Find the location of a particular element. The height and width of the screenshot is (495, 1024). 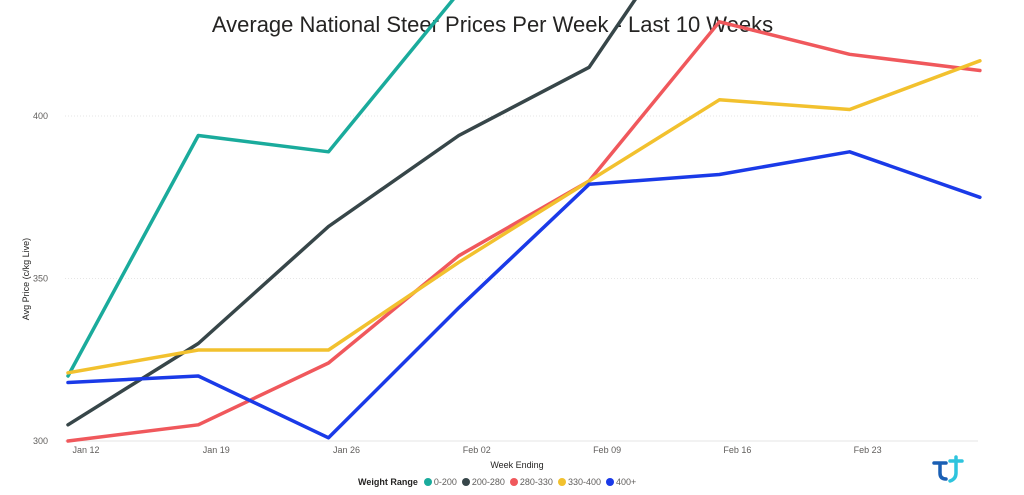

x-axis-title: Week Ending is located at coordinates (516, 465).